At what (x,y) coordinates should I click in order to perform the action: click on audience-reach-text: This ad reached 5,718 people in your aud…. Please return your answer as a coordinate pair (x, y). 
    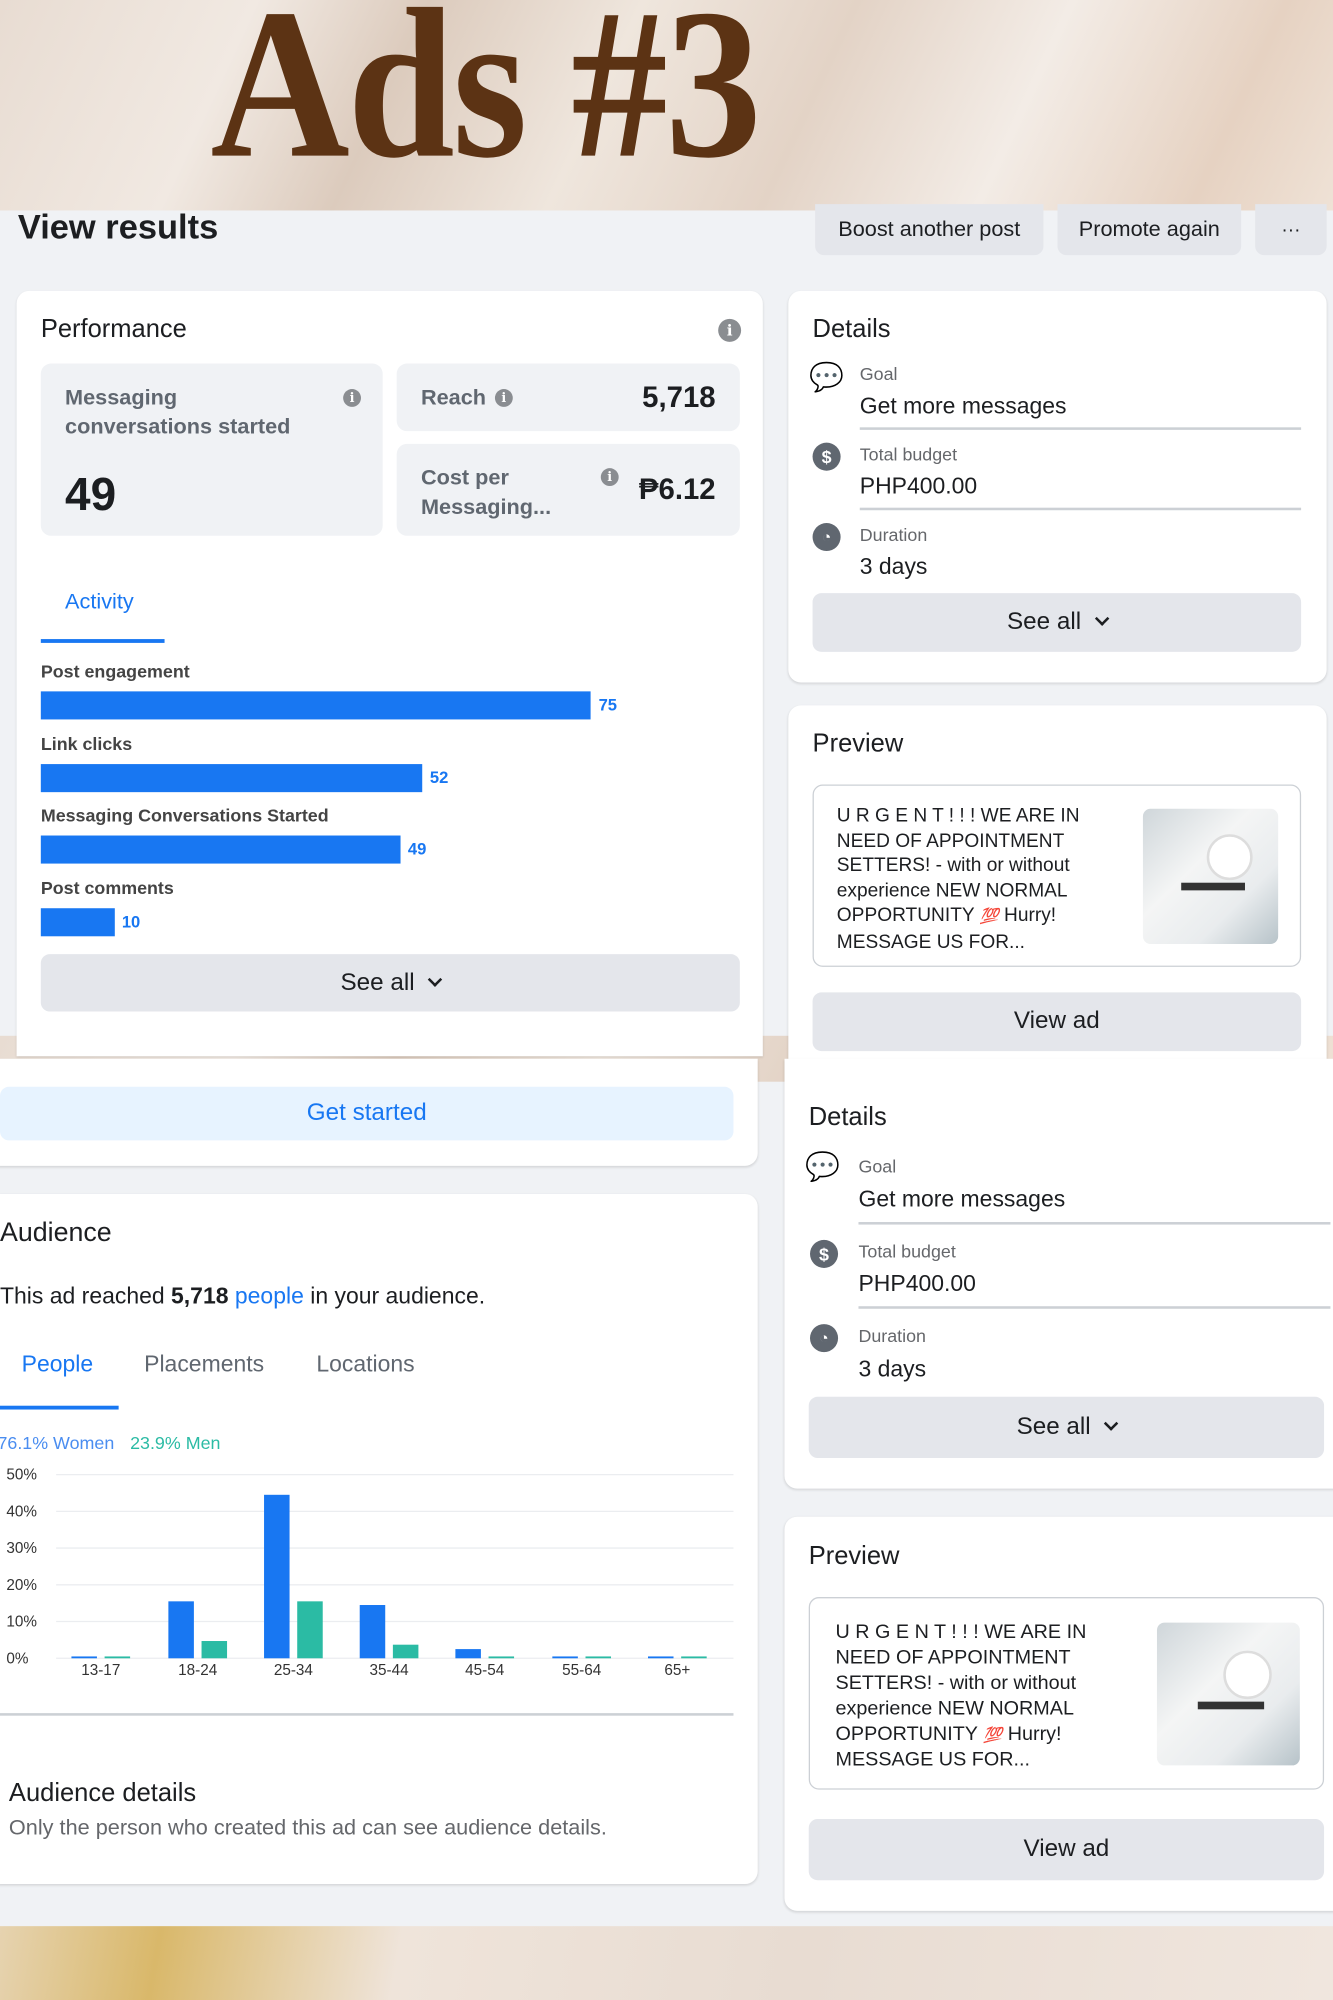
    Looking at the image, I should click on (243, 1296).